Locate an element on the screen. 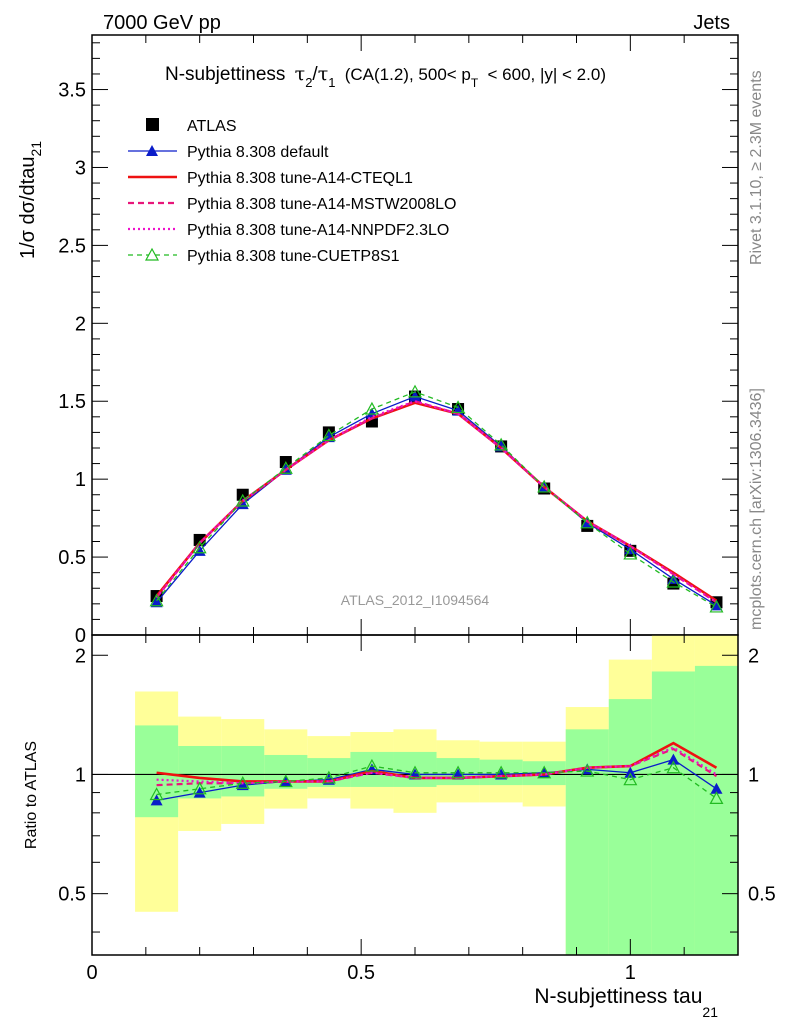 Image resolution: width=786 pixels, height=1024 pixels. y-tick-label: 1.5 is located at coordinates (72, 402).